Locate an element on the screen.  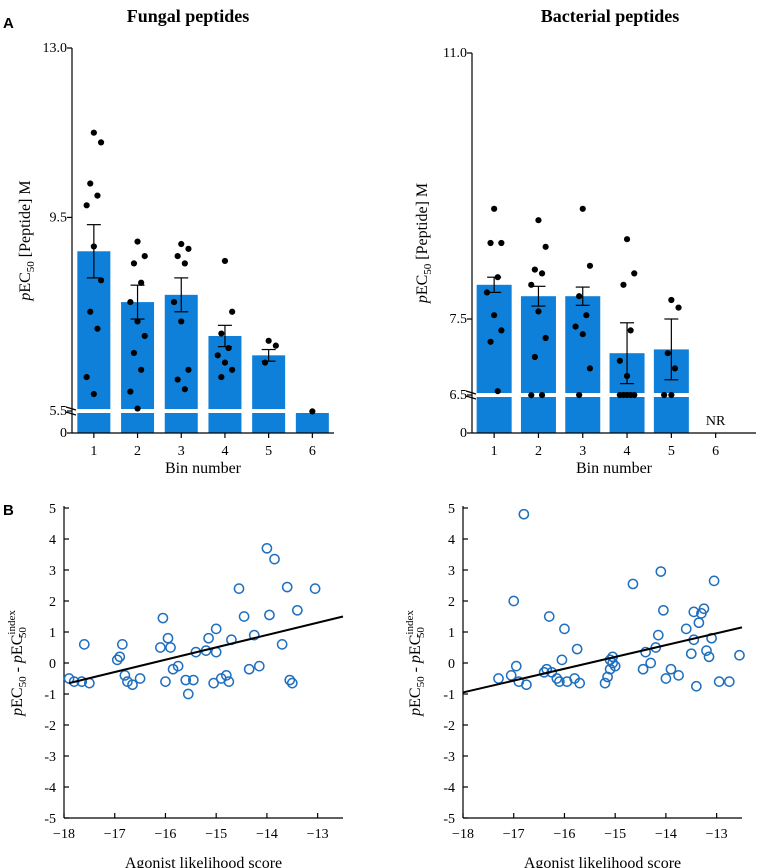
y-tick-label: 3 is located at coordinates (52, 571).